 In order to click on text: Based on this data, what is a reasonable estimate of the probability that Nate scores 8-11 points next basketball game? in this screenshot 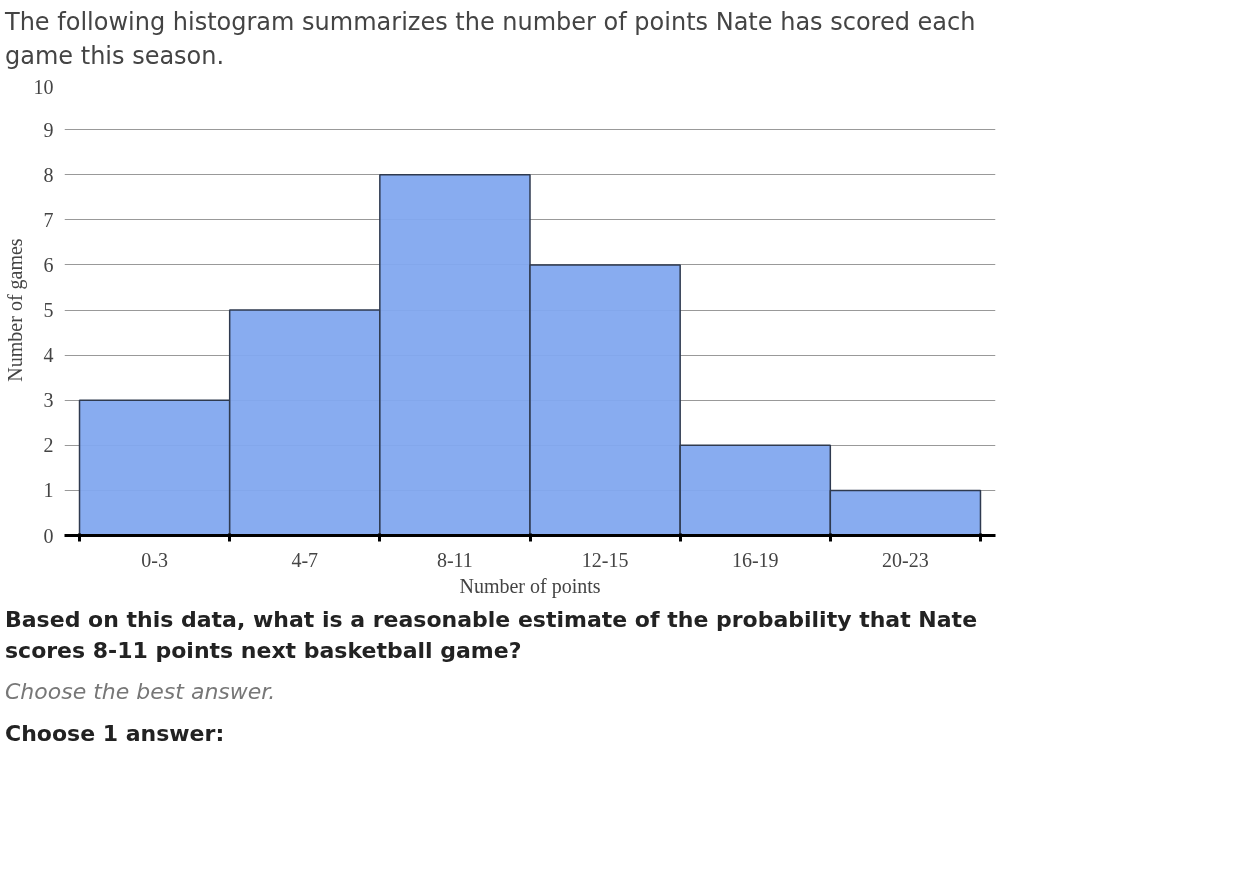, I will do `click(492, 635)`.